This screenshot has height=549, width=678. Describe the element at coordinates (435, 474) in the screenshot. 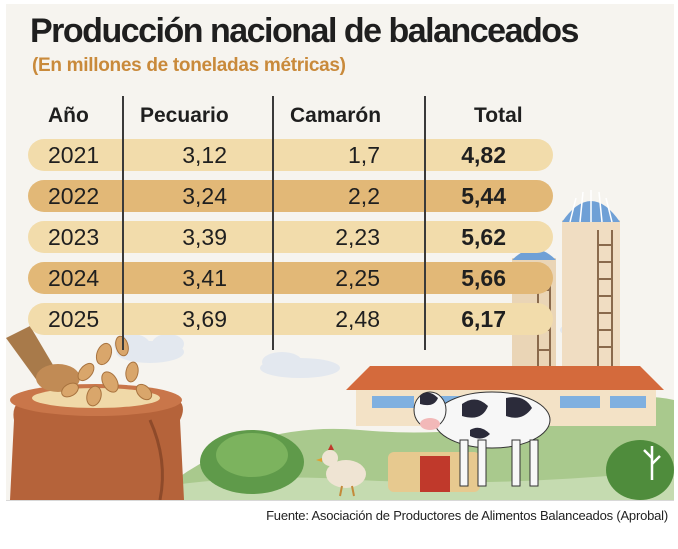

I see `barn-door` at that location.